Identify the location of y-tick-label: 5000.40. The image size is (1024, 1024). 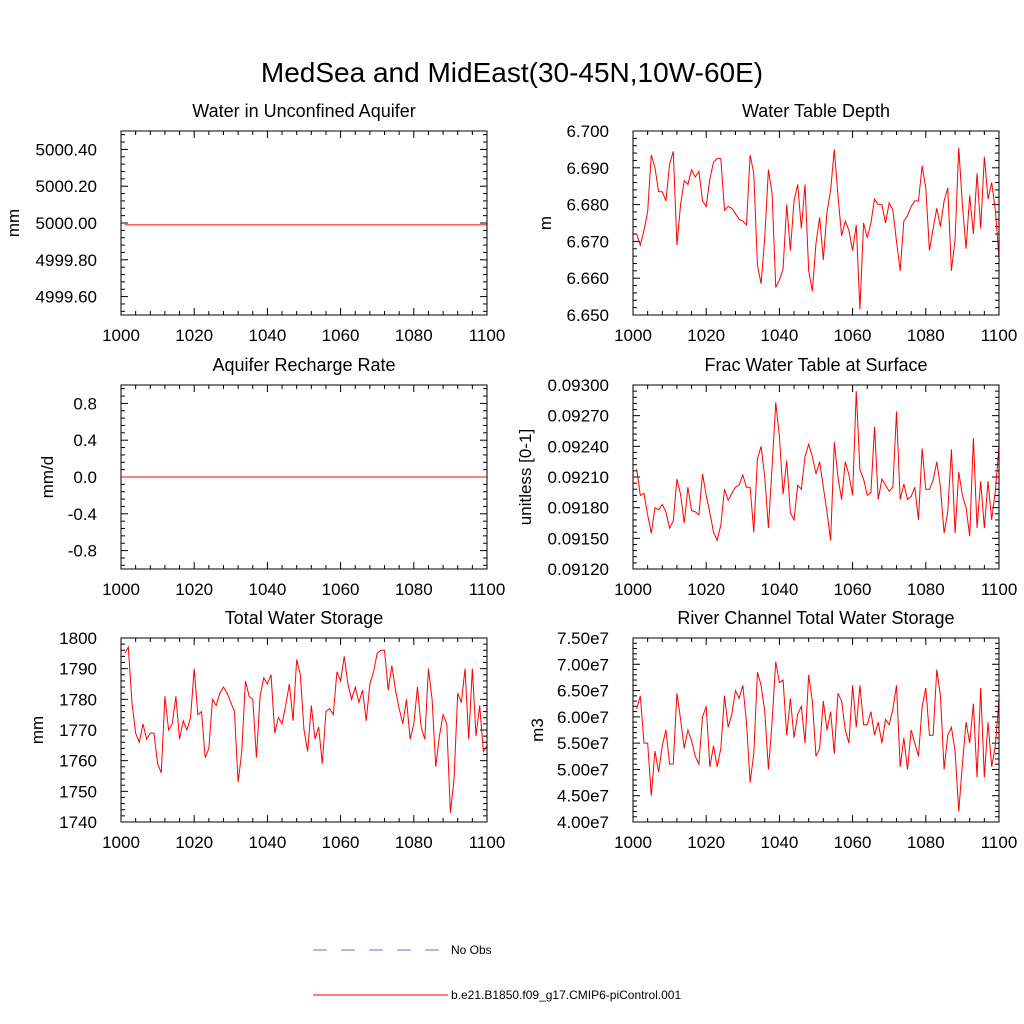
(66, 149).